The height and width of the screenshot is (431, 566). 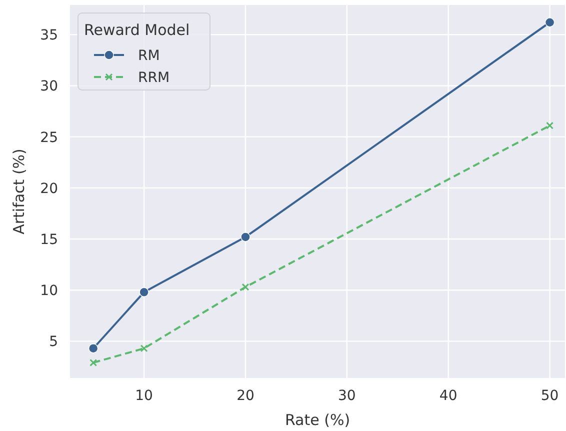 What do you see at coordinates (49, 36) in the screenshot?
I see `y-tick-label: 35` at bounding box center [49, 36].